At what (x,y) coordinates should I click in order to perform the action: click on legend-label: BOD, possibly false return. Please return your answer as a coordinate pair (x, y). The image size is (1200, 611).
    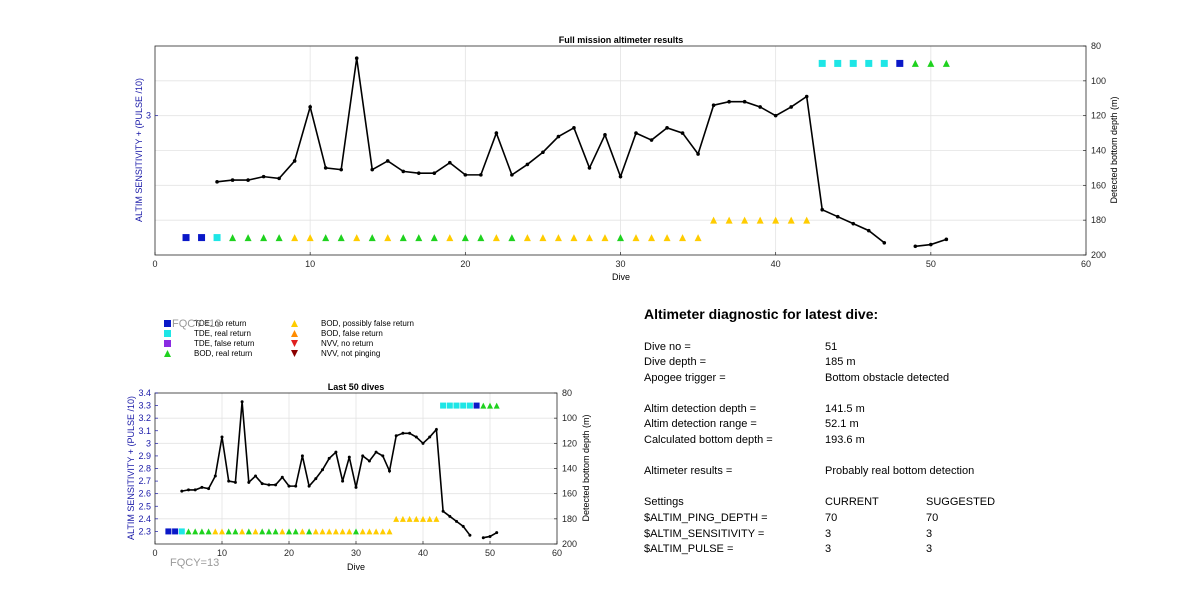
    Looking at the image, I should click on (367, 323).